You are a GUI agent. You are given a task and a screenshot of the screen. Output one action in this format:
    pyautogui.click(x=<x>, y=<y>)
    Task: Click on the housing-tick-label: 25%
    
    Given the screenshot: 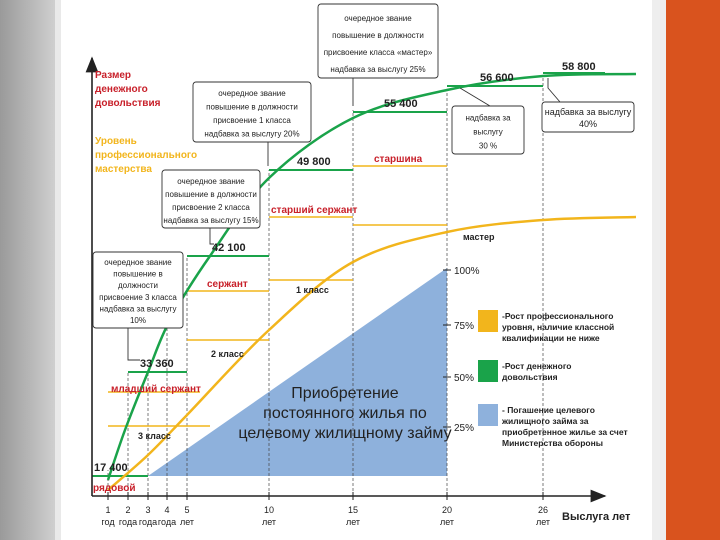 What is the action you would take?
    pyautogui.click(x=464, y=428)
    